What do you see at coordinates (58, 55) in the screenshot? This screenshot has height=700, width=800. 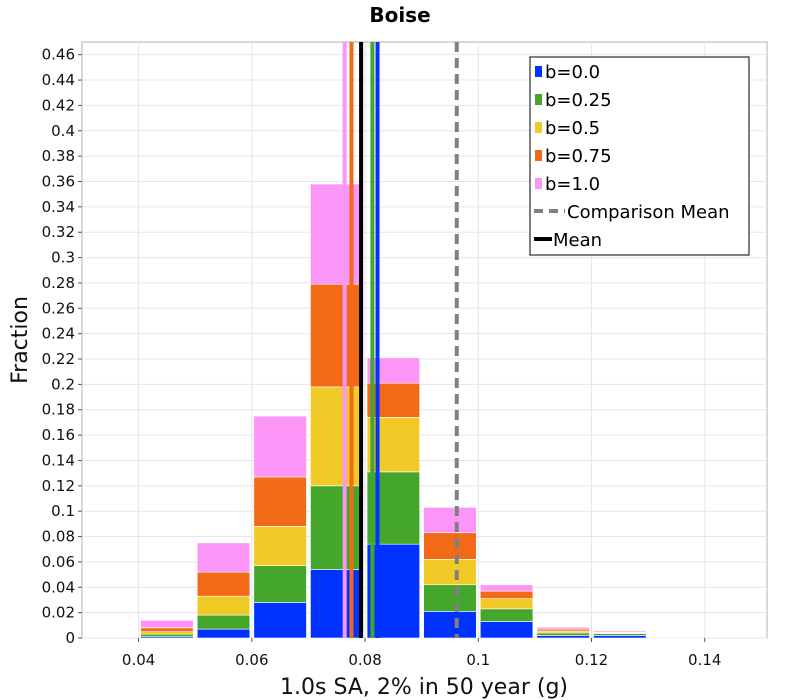 I see `y-tick-label: 0.46` at bounding box center [58, 55].